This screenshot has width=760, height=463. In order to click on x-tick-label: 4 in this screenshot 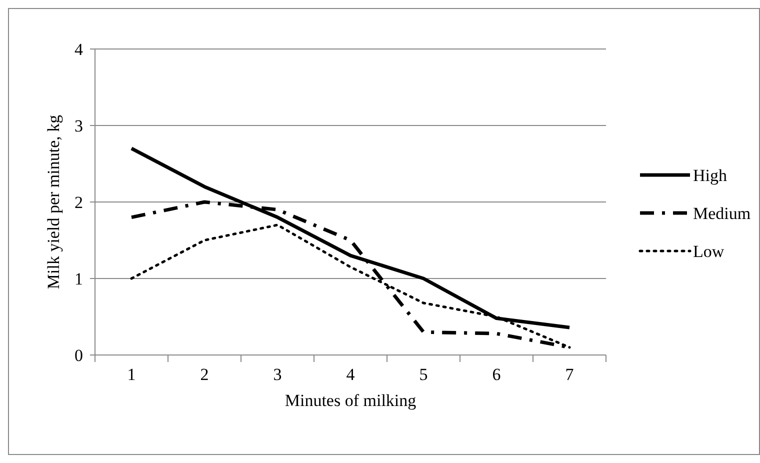, I will do `click(351, 374)`.